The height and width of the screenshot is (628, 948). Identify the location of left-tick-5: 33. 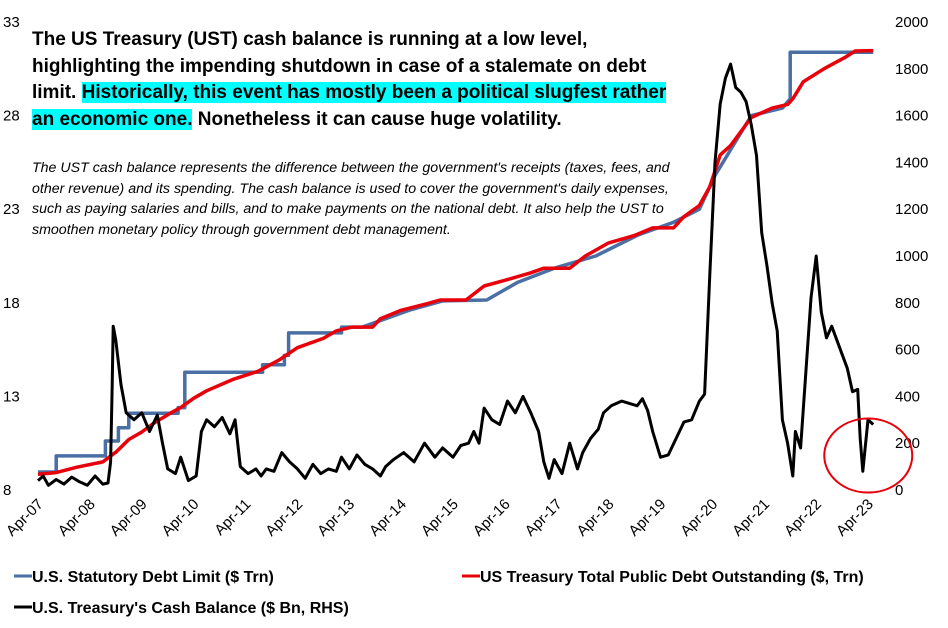
(11, 22).